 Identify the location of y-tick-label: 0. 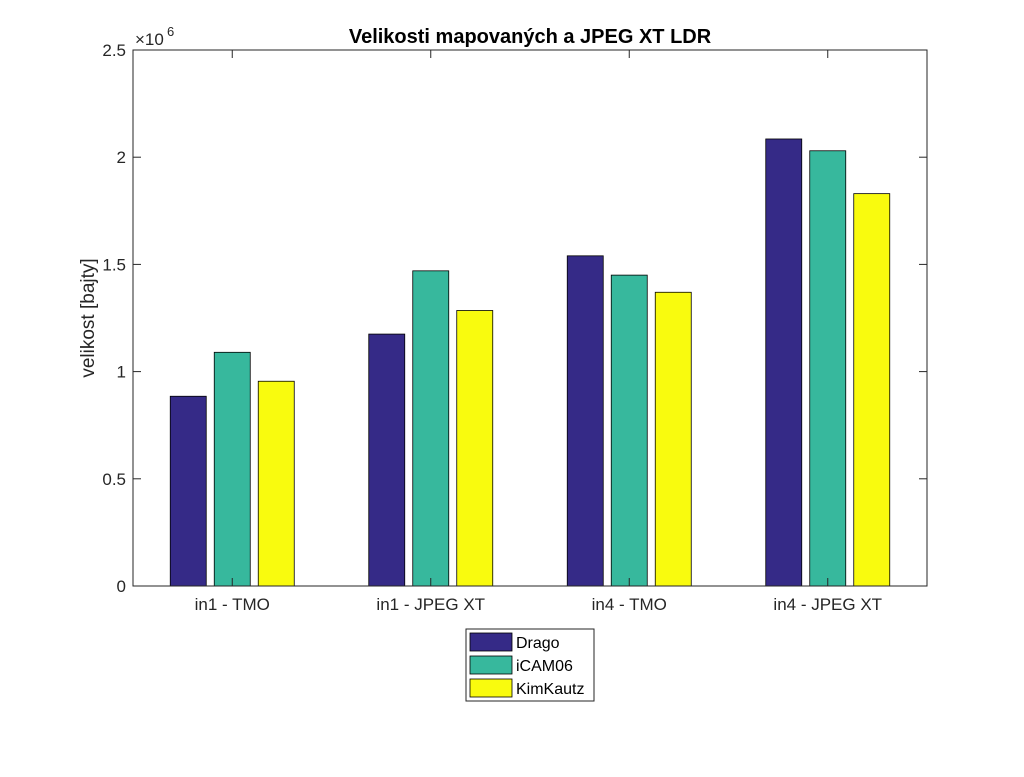
(121, 586).